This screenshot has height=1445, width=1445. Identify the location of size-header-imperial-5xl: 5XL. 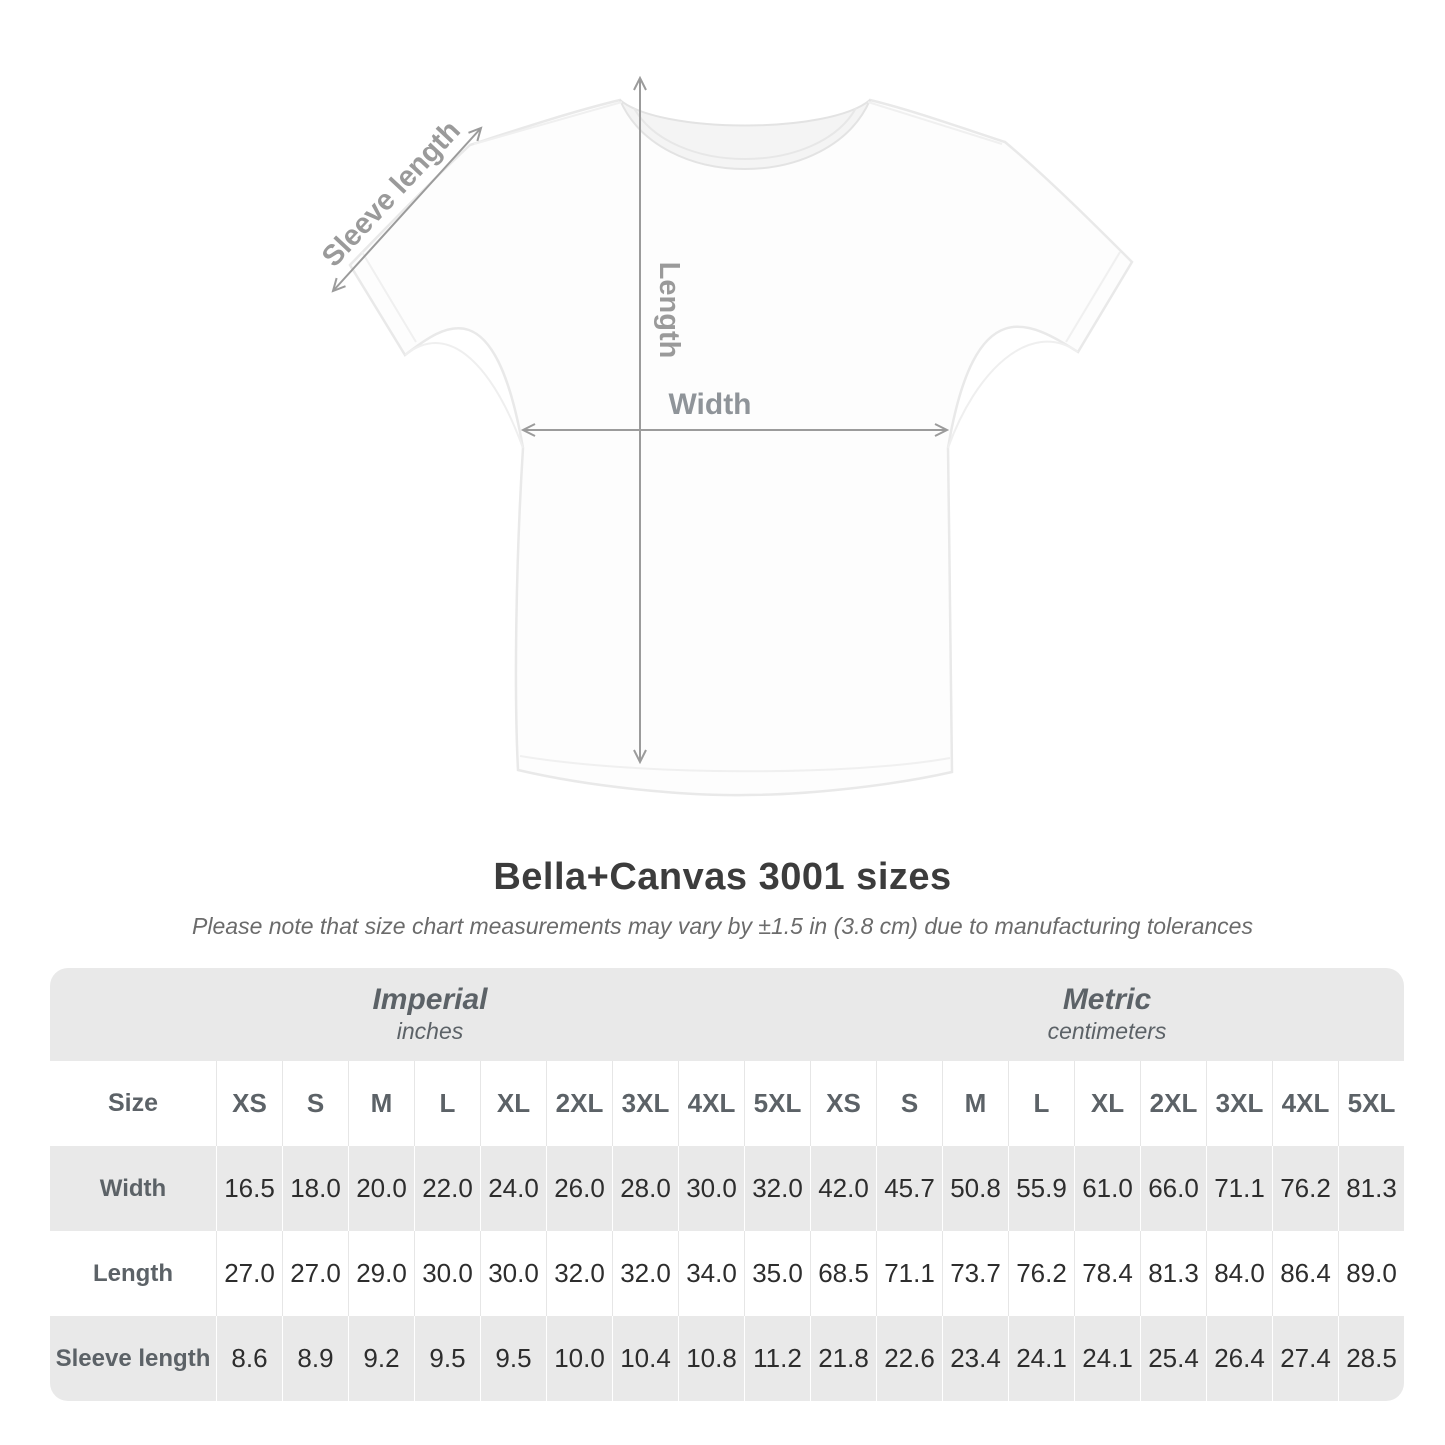
(777, 1103).